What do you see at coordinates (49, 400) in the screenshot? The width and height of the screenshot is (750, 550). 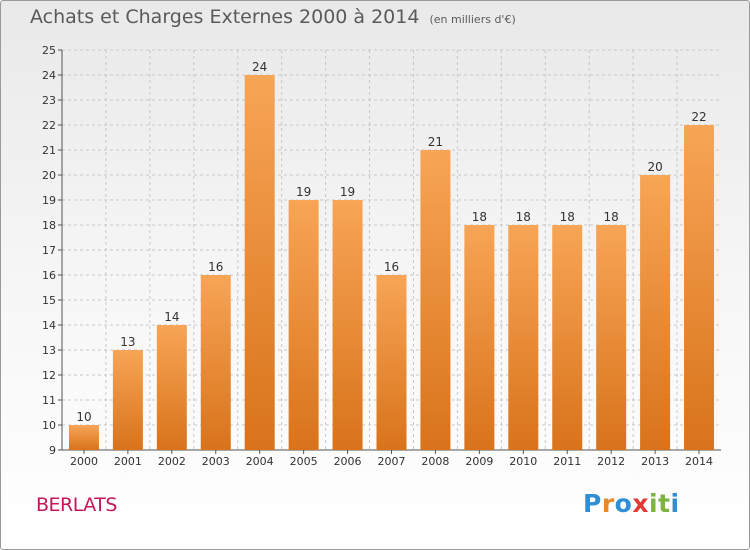 I see `y-tick-label: 11` at bounding box center [49, 400].